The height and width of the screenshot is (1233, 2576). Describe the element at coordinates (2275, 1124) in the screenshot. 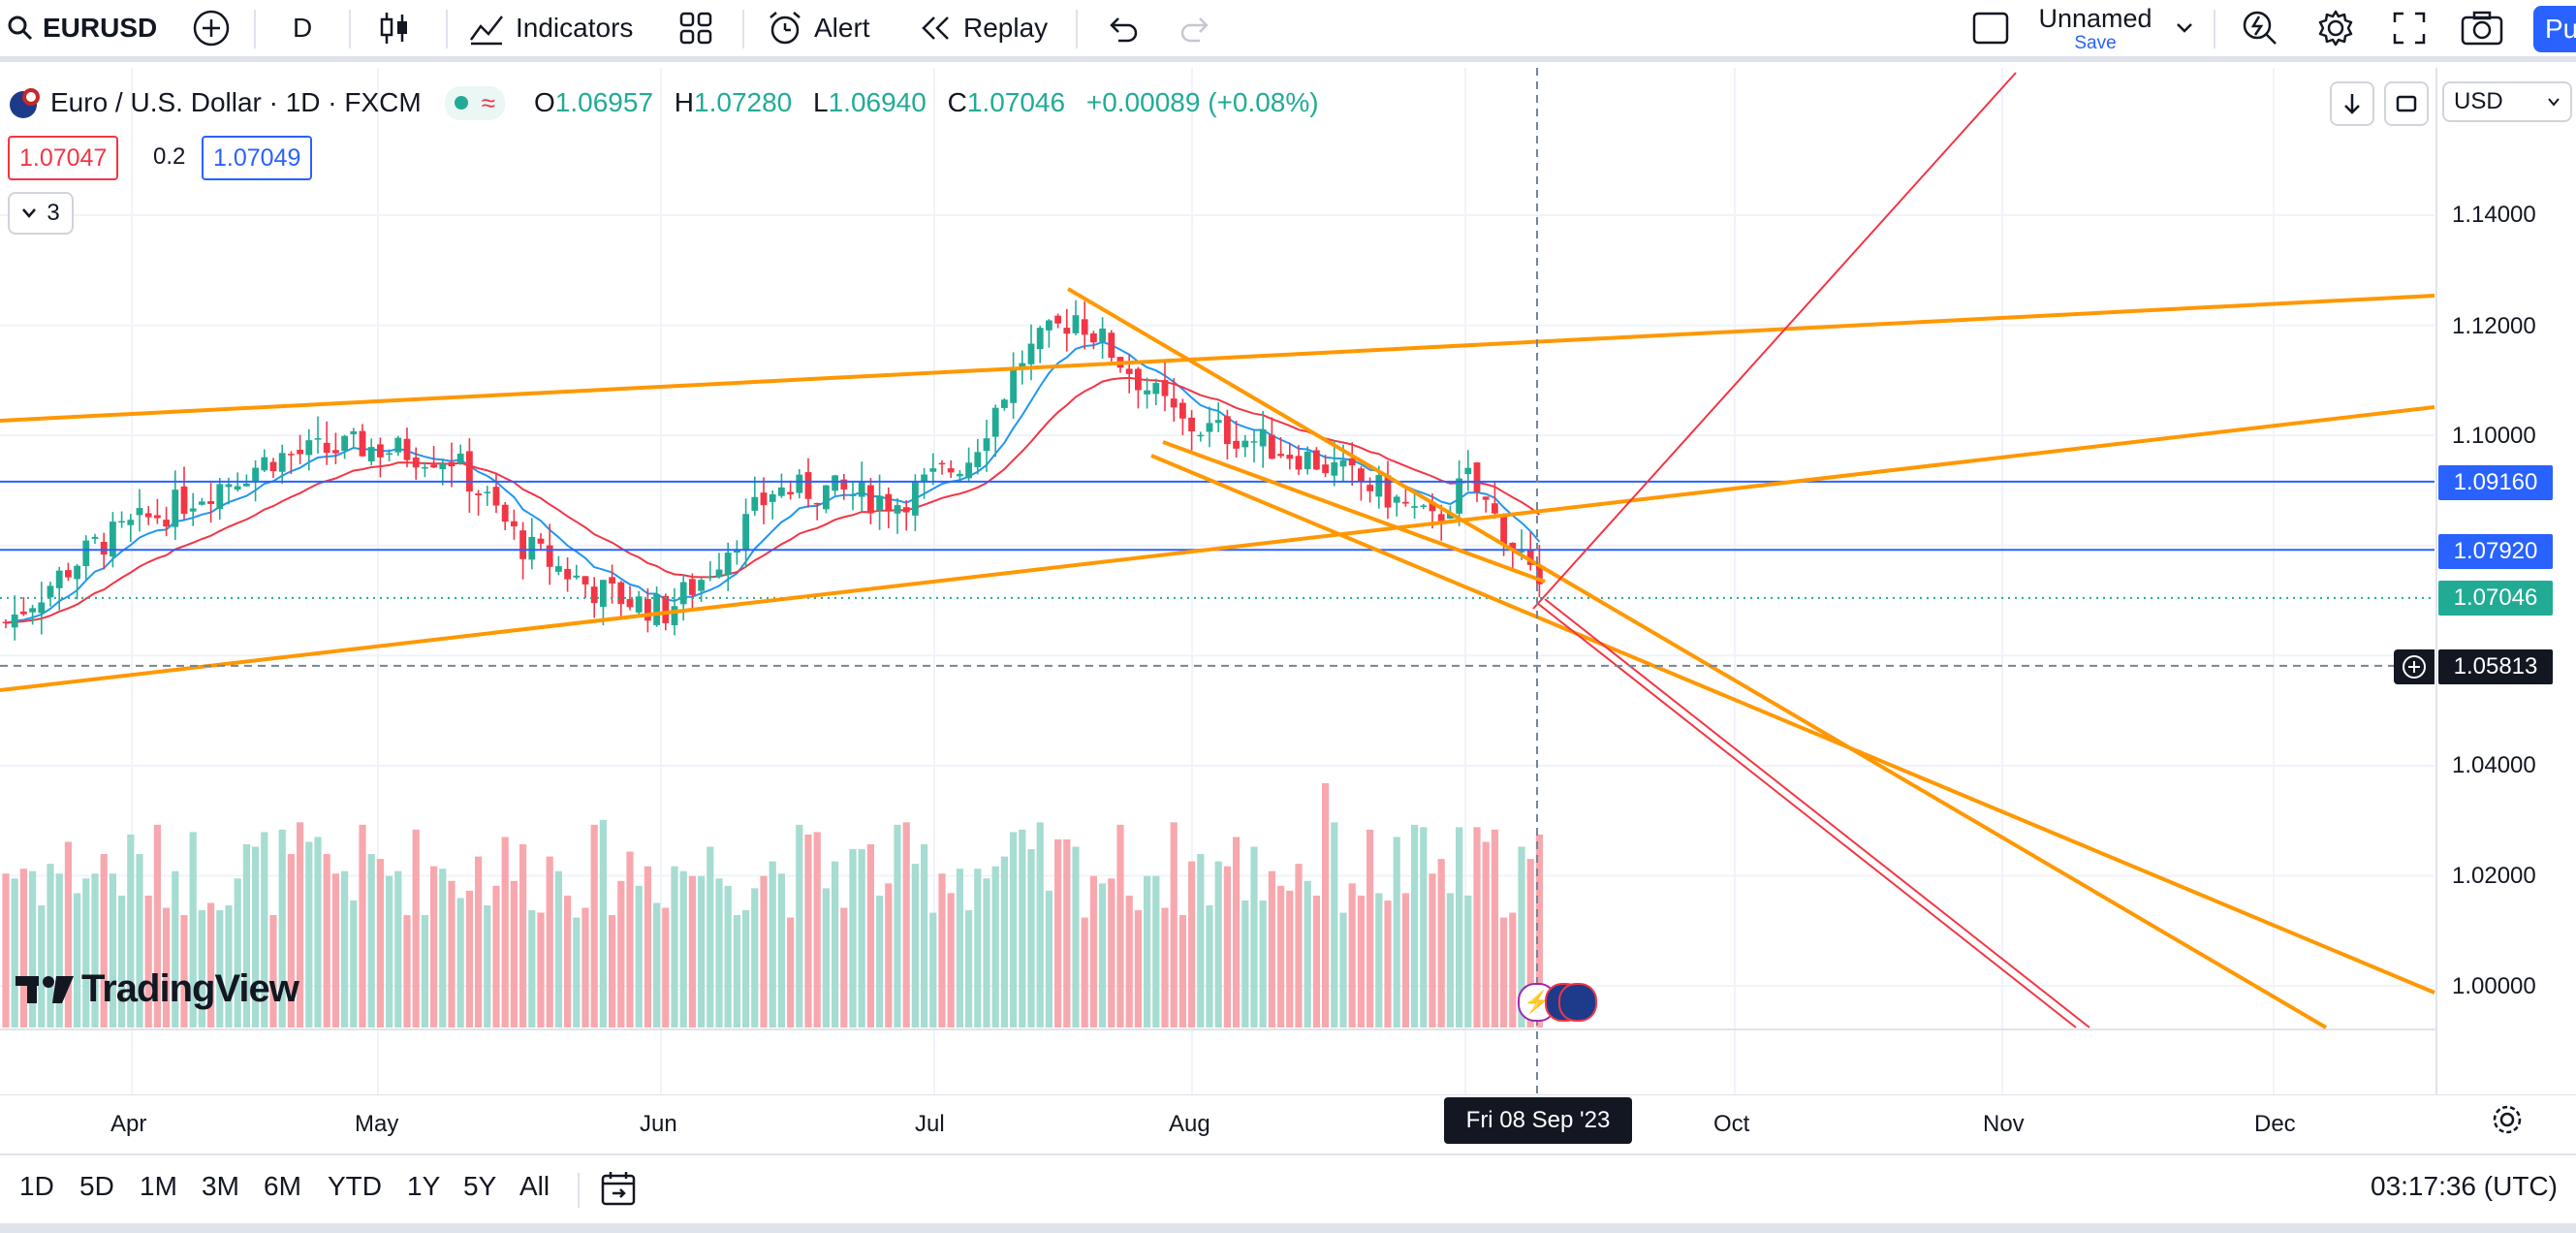

I see `time-tick: Dec` at that location.